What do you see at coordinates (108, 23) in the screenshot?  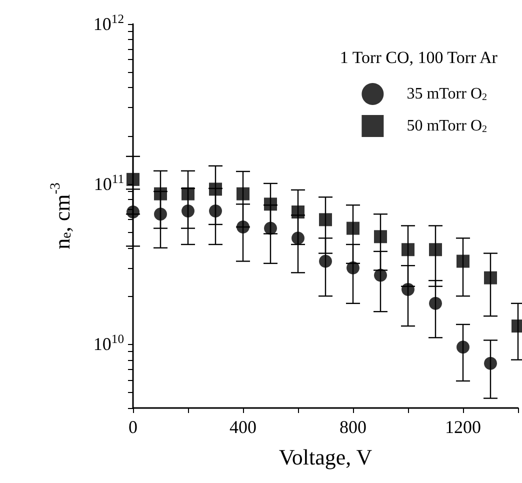 I see `y-tick-label: 10$^{12}$` at bounding box center [108, 23].